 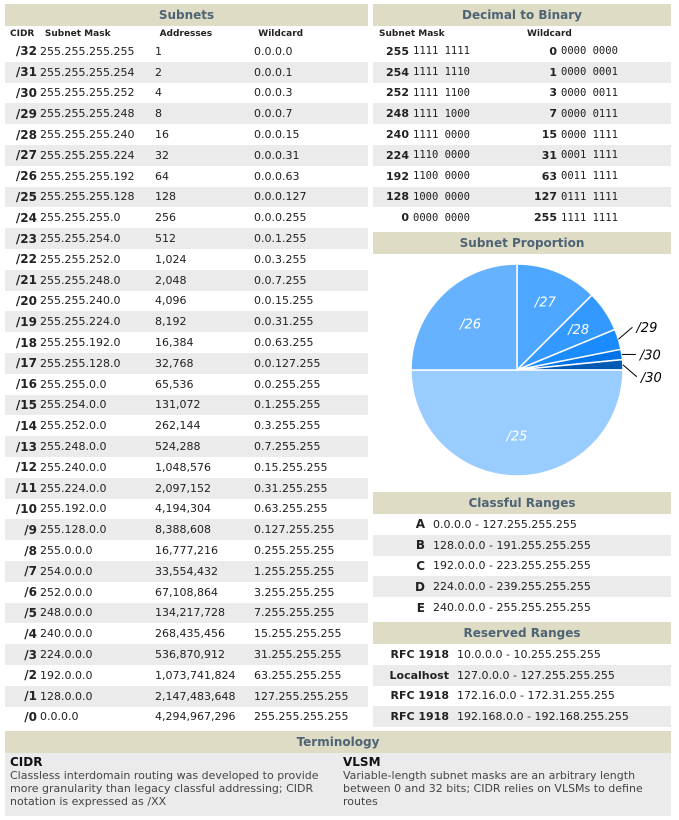 What do you see at coordinates (529, 654) in the screenshot?
I see `reserved-range: 10.0.0.0 - 10.255.255.255` at bounding box center [529, 654].